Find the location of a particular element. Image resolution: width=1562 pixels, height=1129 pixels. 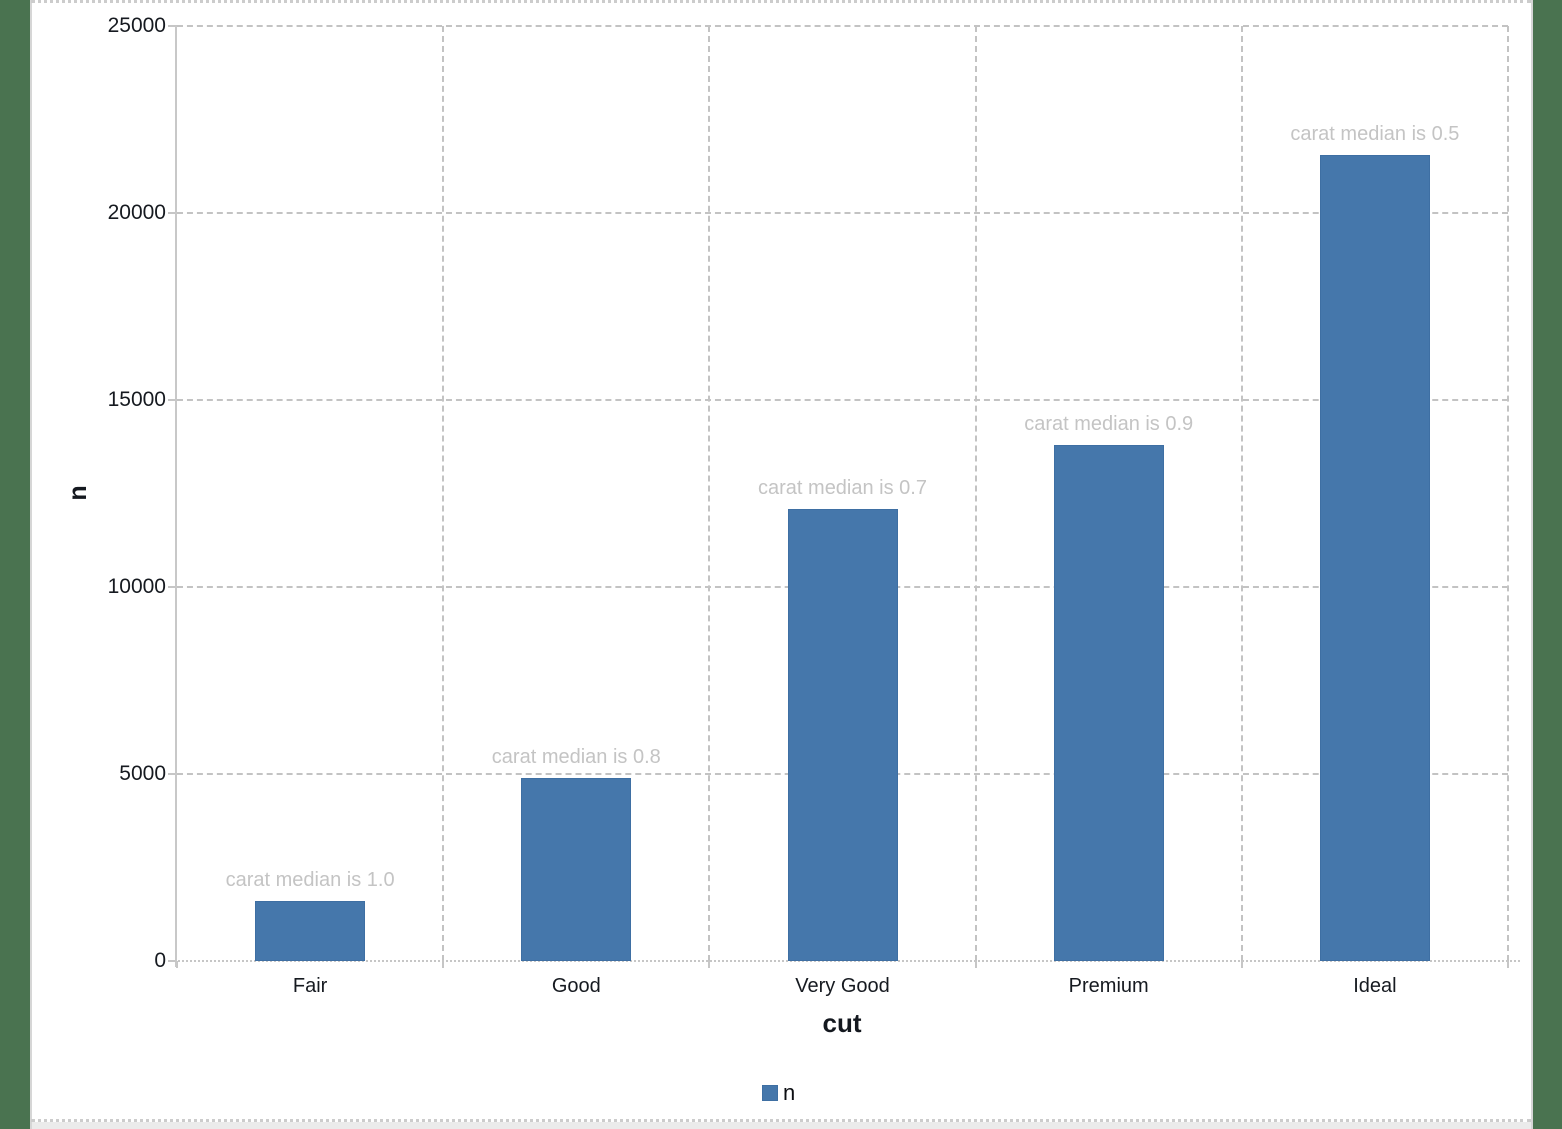

y-tick-label-5000: 5000 is located at coordinates (142, 773).